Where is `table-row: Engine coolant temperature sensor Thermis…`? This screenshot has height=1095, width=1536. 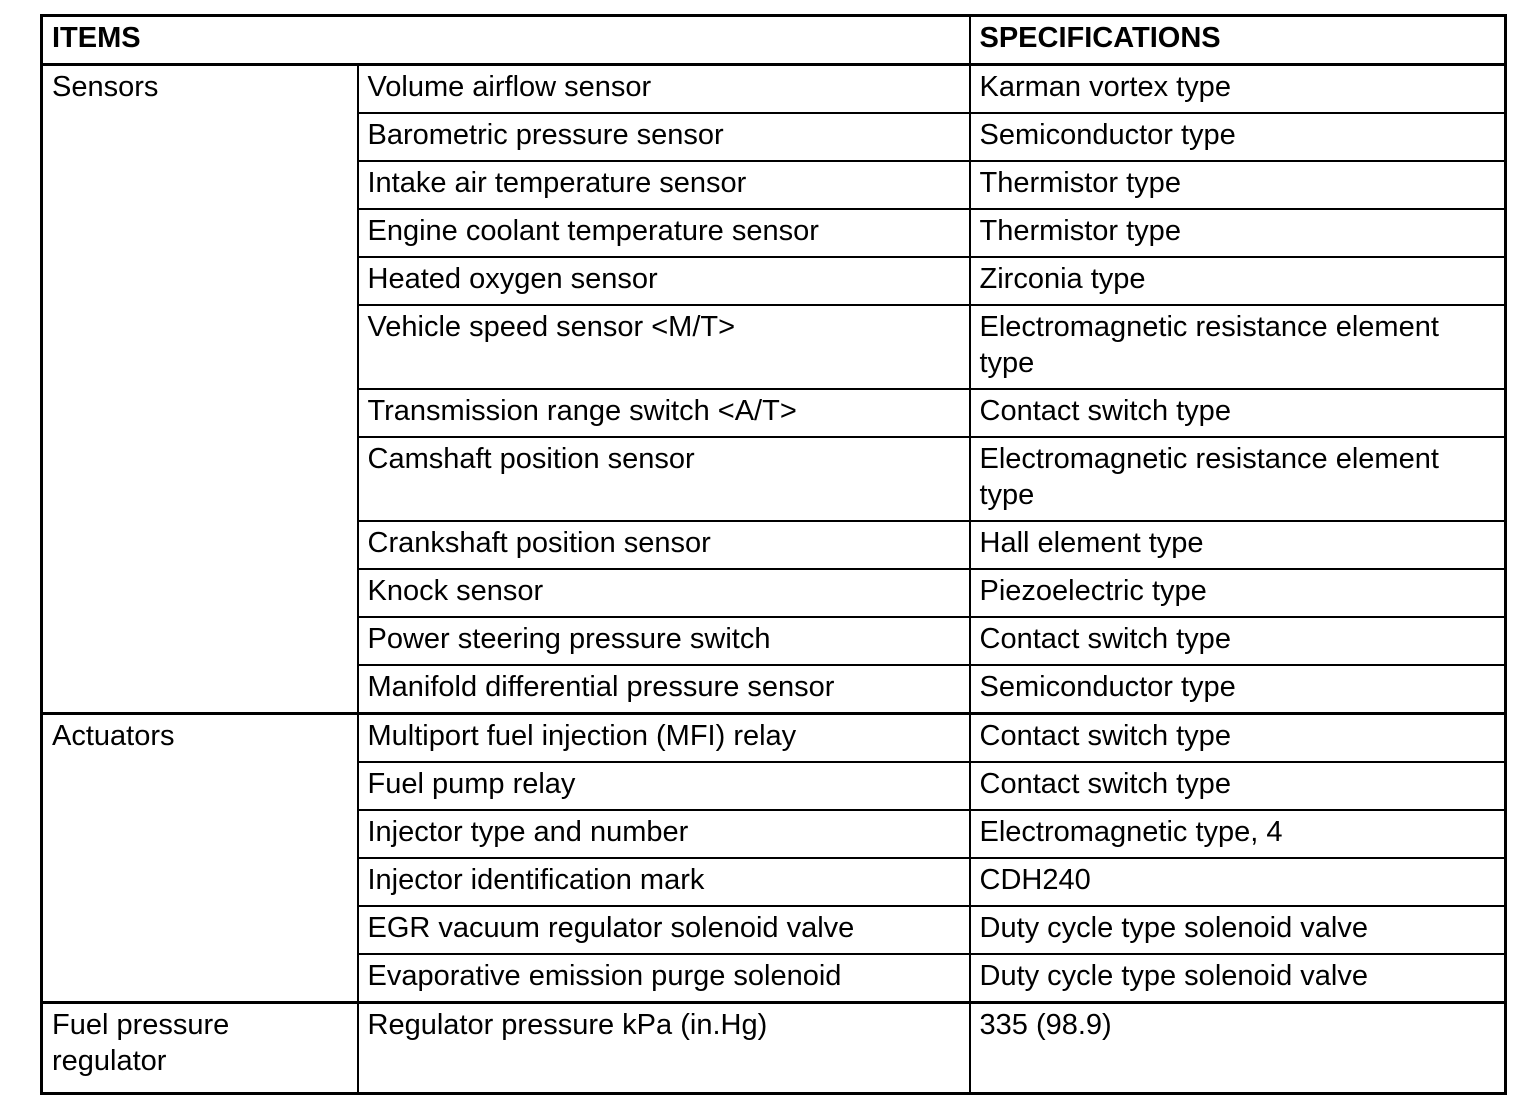
table-row: Engine coolant temperature sensor Thermis… is located at coordinates (774, 233).